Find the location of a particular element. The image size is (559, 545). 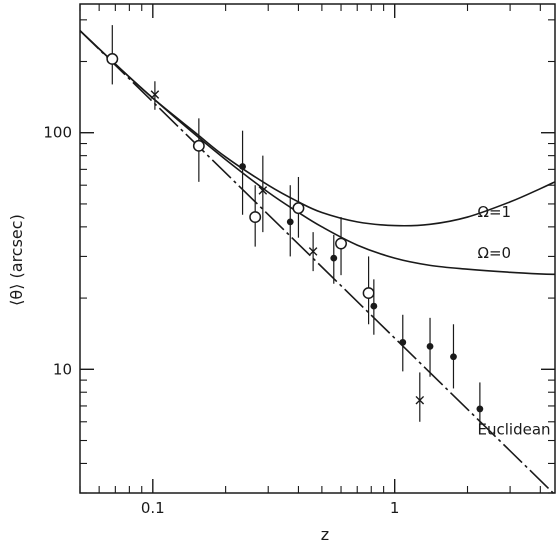

y-tick-label: 10 is located at coordinates (62, 369).